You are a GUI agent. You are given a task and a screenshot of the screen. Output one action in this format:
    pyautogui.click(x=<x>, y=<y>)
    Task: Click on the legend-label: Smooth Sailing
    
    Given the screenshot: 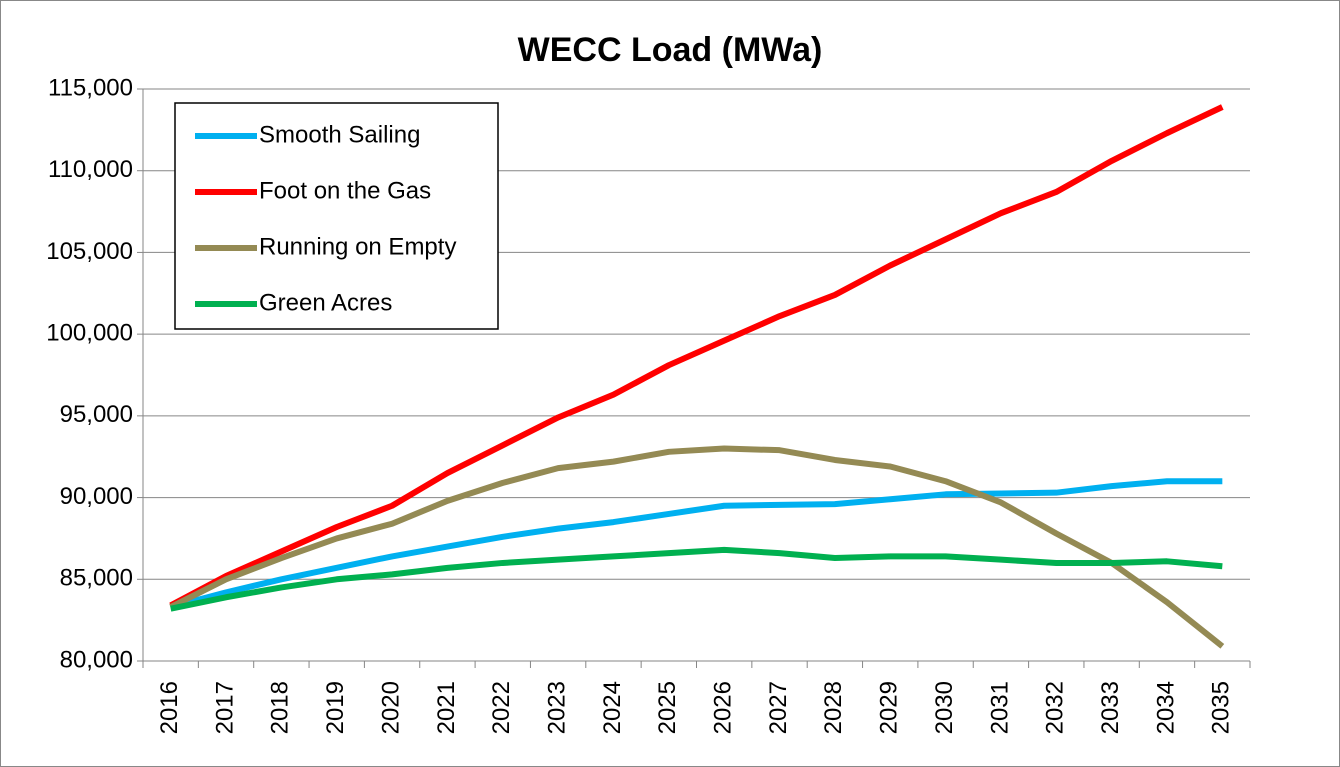 What is the action you would take?
    pyautogui.click(x=339, y=134)
    